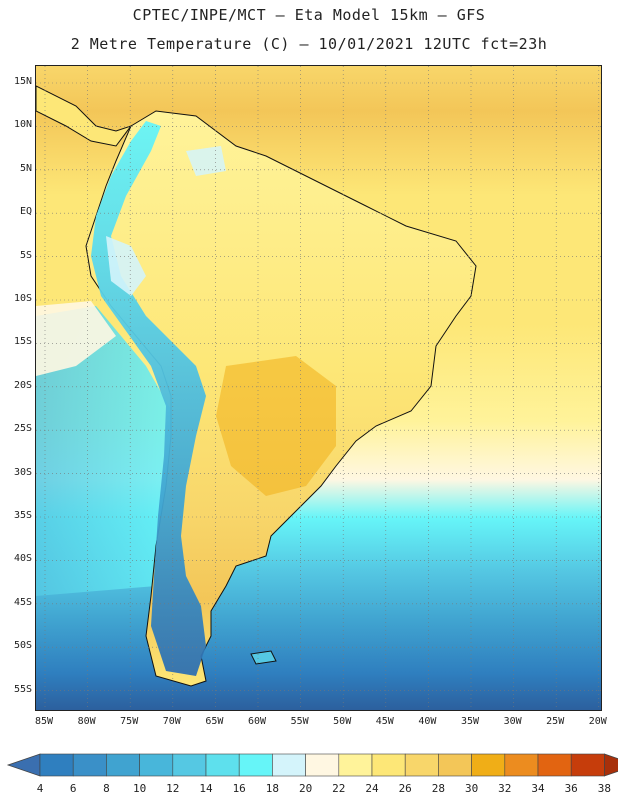  Describe the element at coordinates (22, 515) in the screenshot. I see `lat-label: 35S` at that location.